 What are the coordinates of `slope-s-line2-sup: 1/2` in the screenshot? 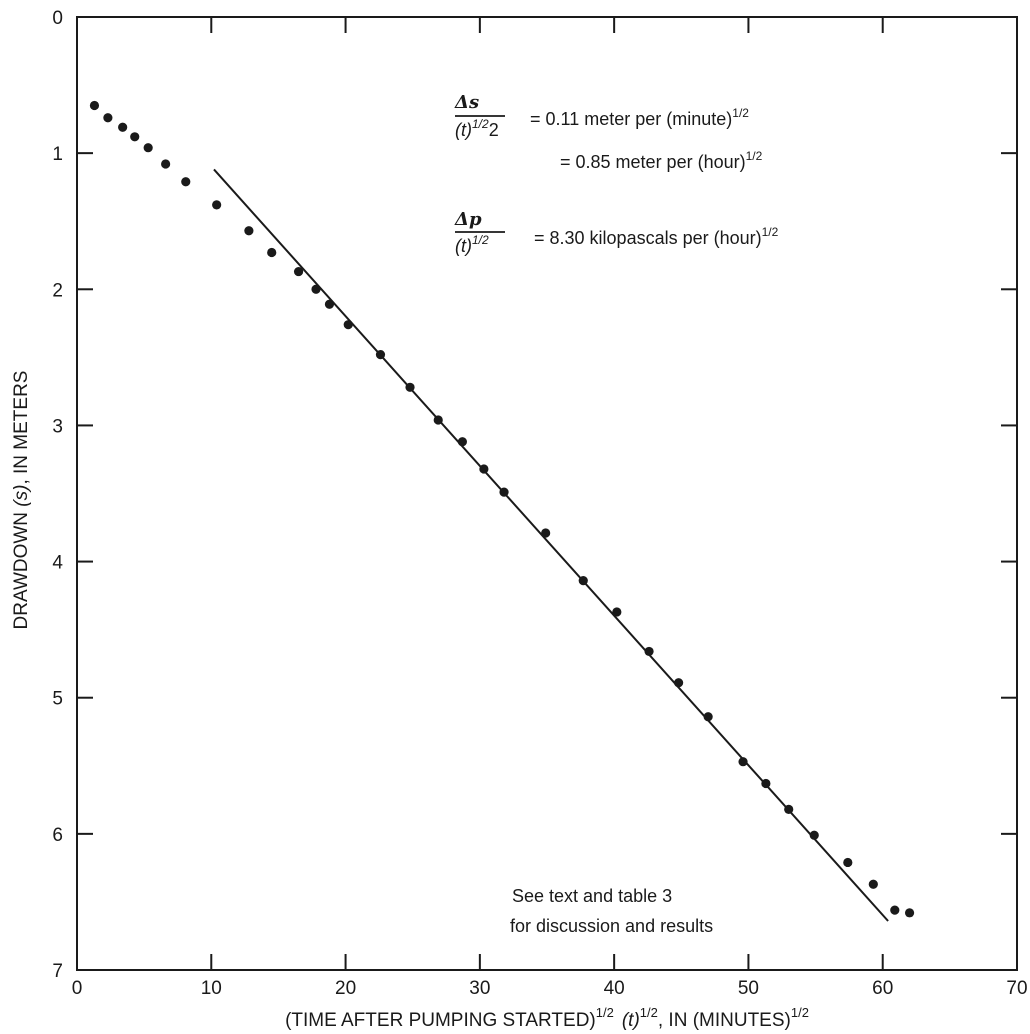 It's located at (754, 156).